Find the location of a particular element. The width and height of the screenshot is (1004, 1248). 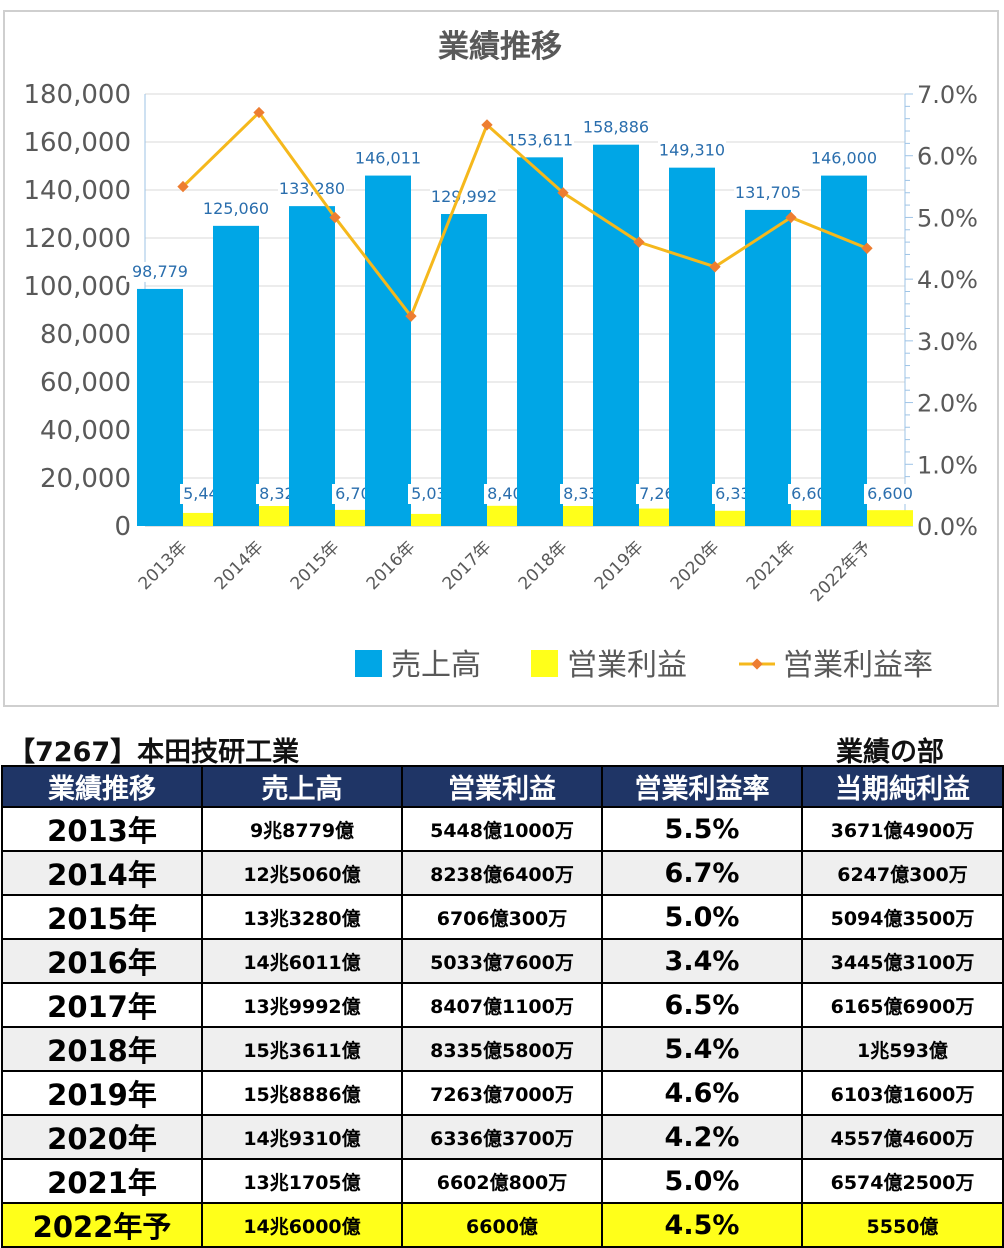

cell-net-income: 1兆593億 is located at coordinates (902, 1049).